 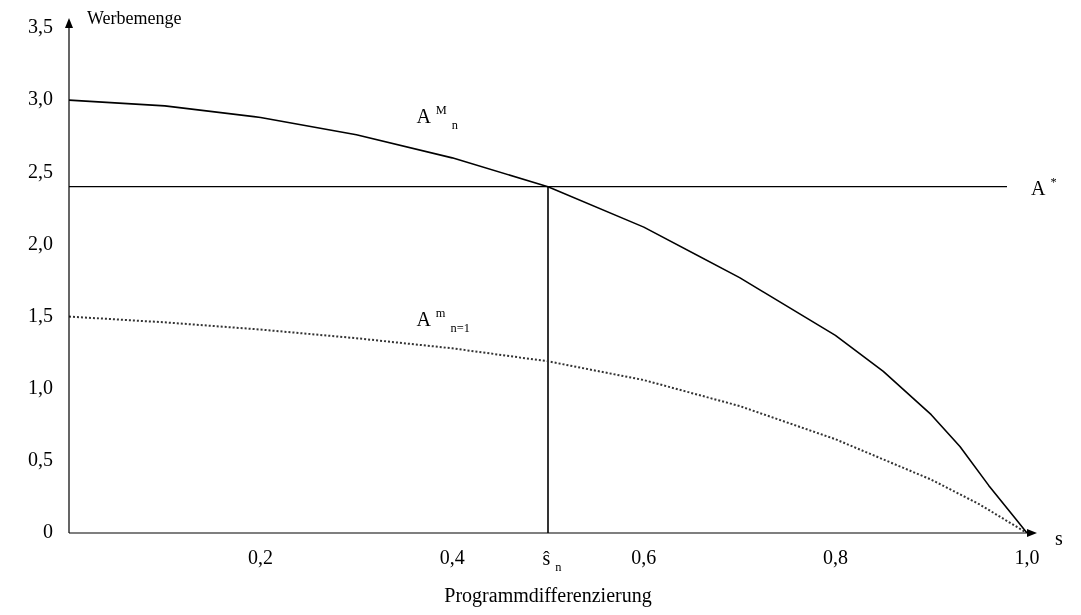 I want to click on y-tick-label: 1,0, so click(x=40, y=386).